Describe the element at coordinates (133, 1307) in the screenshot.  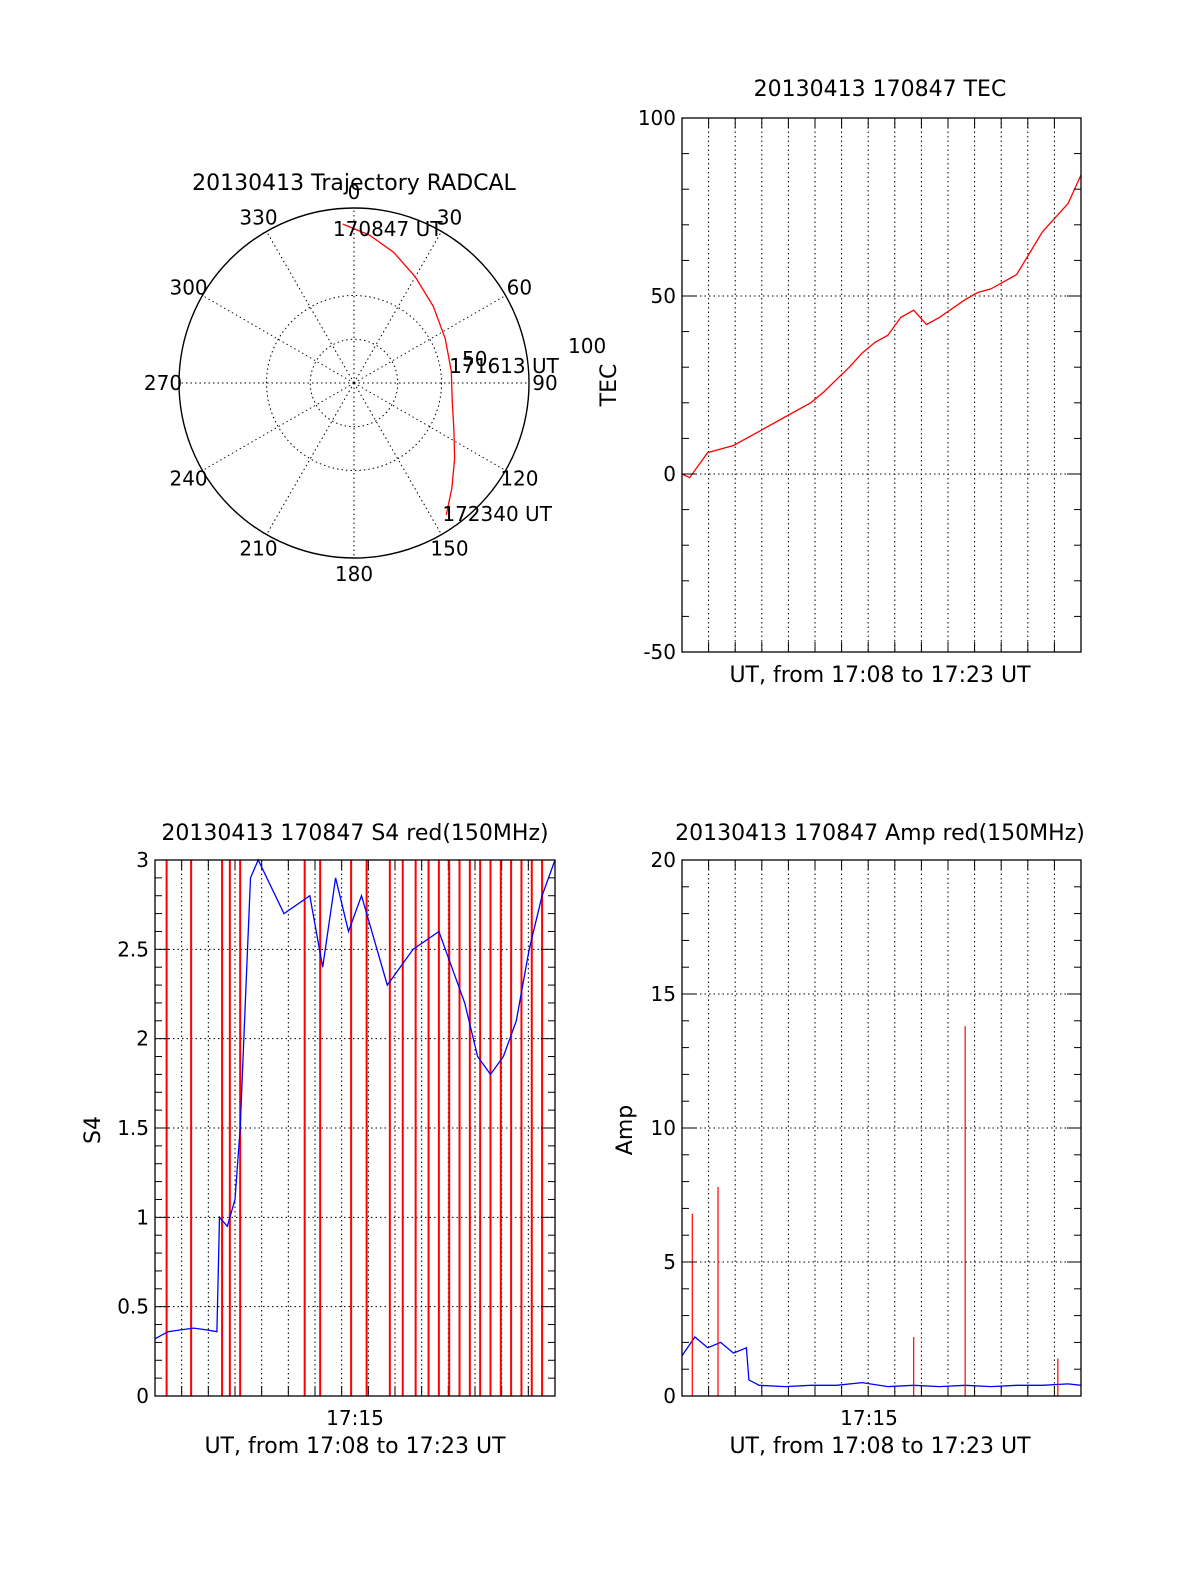
I see `s4-ytick-label: 0.5` at that location.